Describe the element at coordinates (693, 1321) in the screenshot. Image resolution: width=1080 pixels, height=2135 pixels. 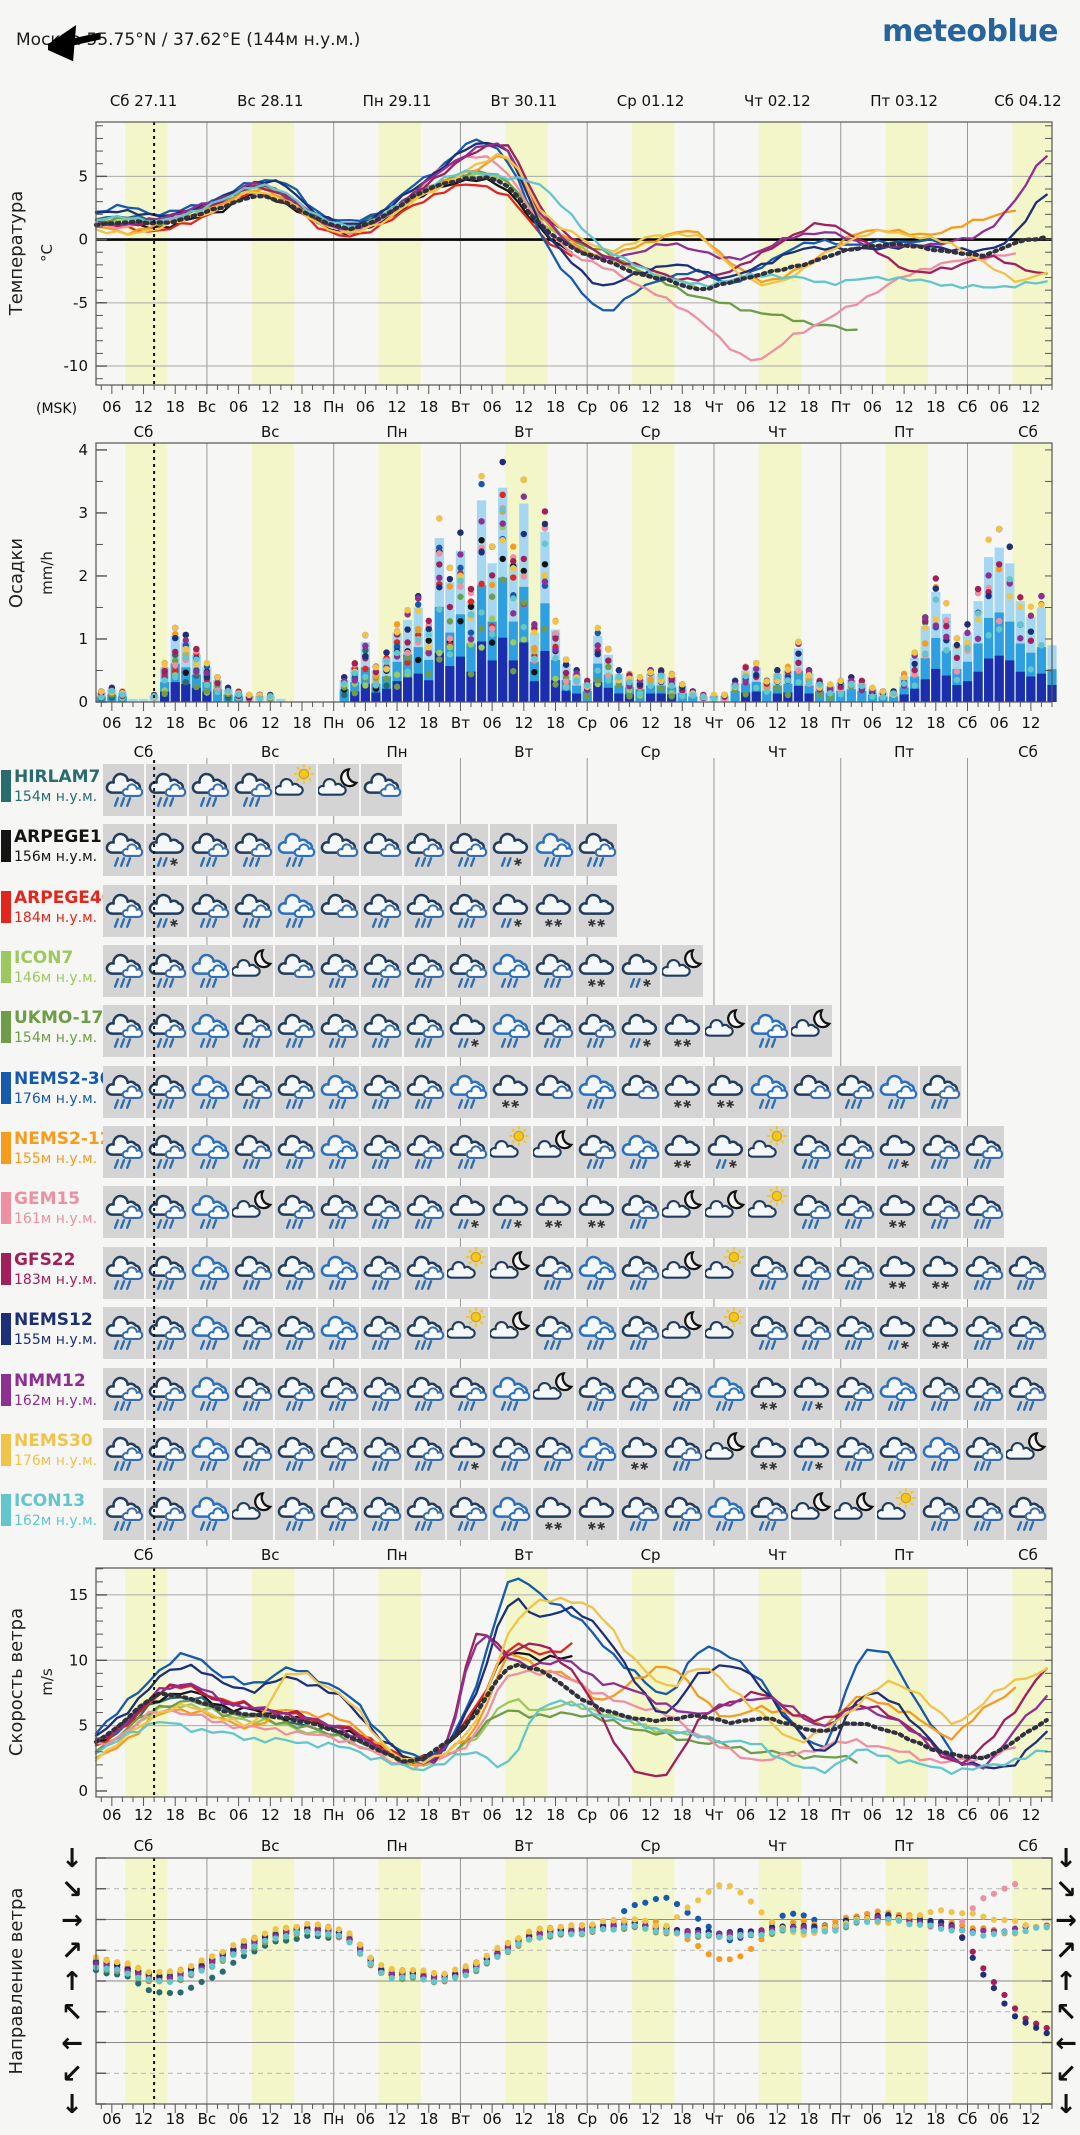
I see `moon-crescent` at that location.